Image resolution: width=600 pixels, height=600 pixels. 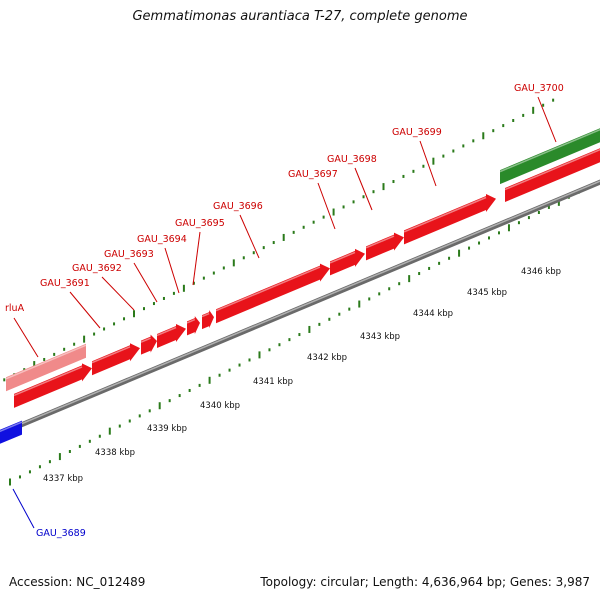 I want to click on kbp-label: 4345 kbp, so click(x=487, y=293).